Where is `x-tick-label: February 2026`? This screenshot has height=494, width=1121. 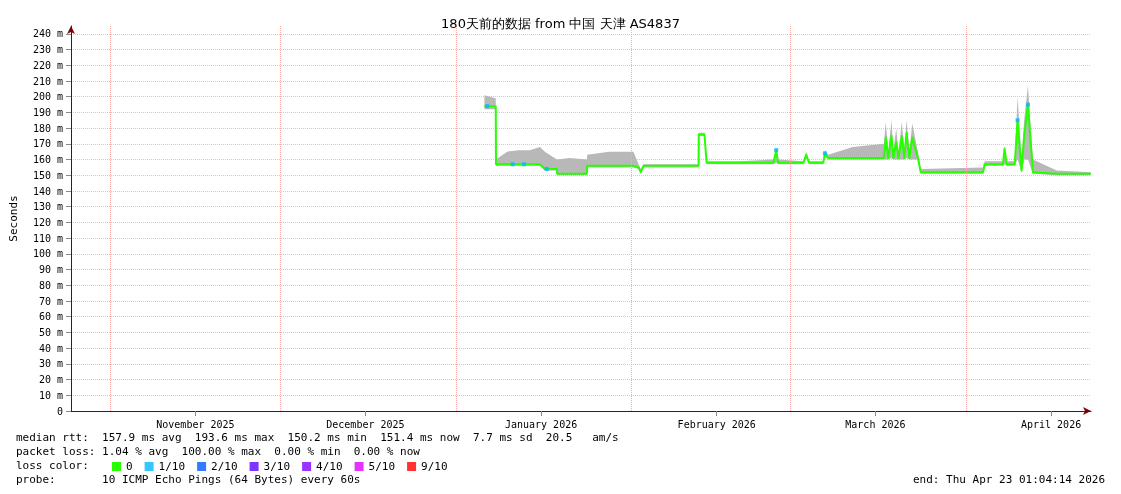 x-tick-label: February 2026 is located at coordinates (716, 424).